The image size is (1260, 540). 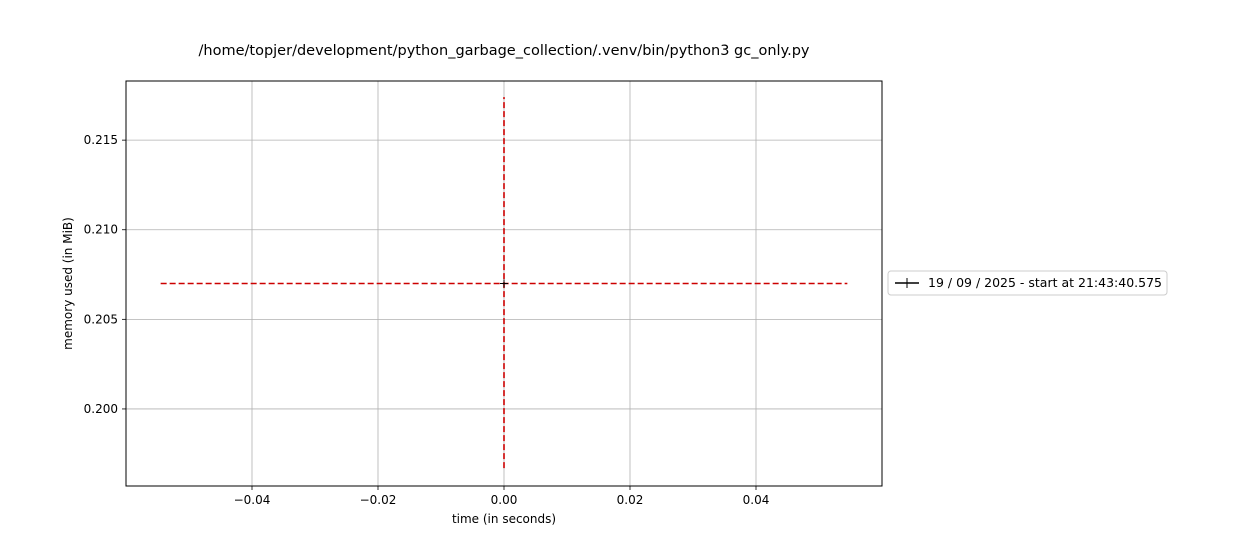 I want to click on x-tick-label: 0.04, so click(x=756, y=500).